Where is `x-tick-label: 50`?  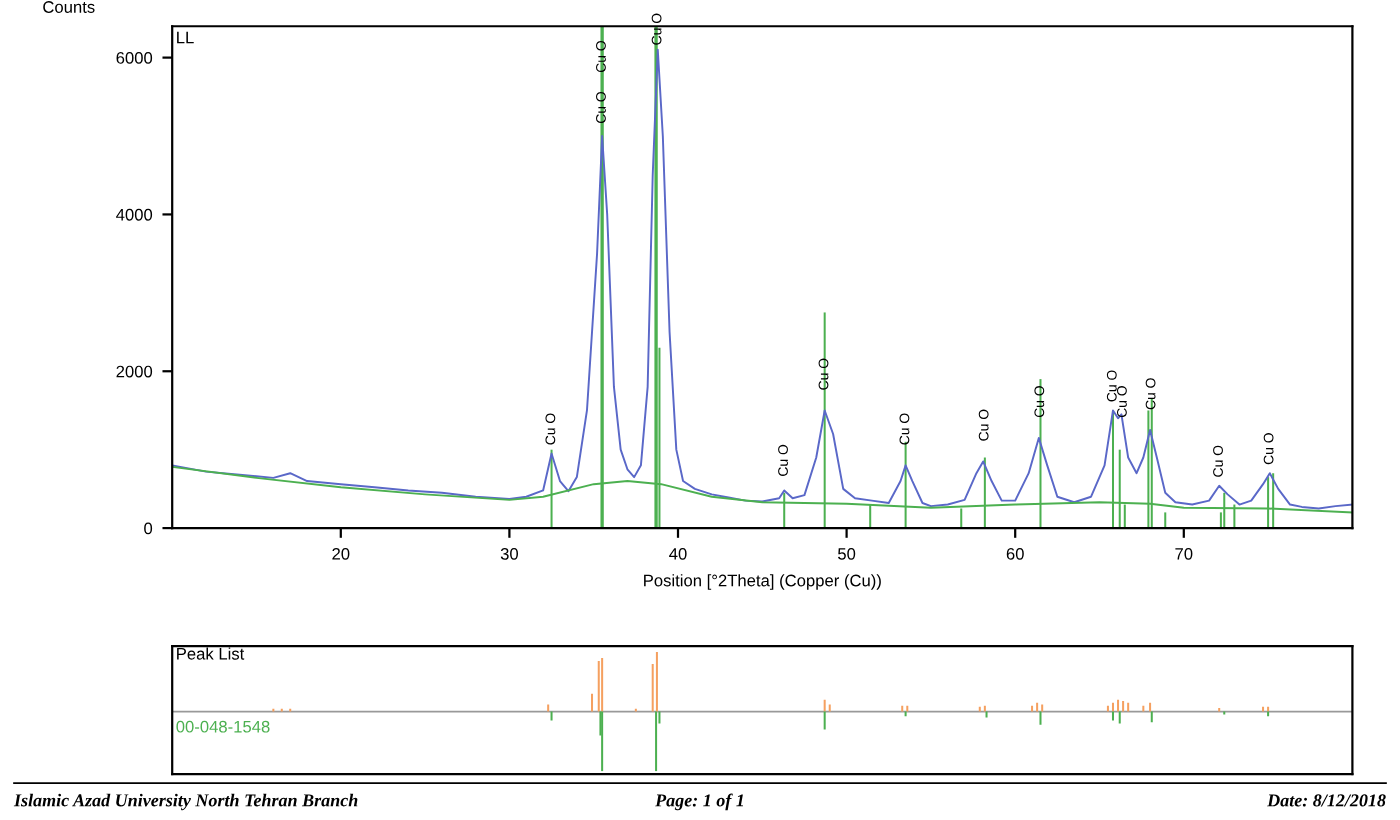 x-tick-label: 50 is located at coordinates (847, 553).